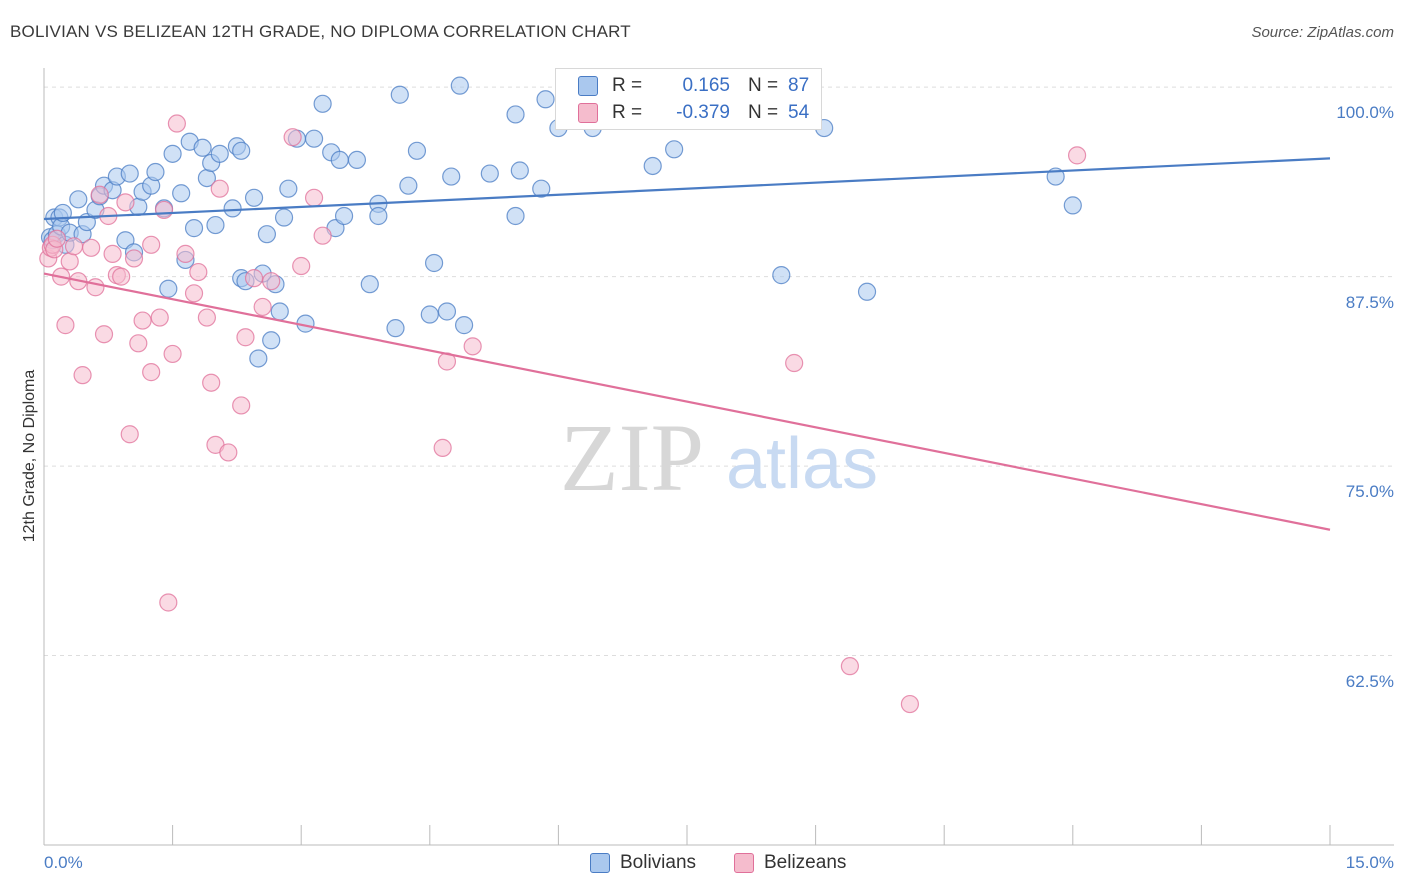 This screenshot has height=892, width=1406. Describe the element at coordinates (703, 112) in the screenshot. I see `legend-r-value: -0.379` at that location.